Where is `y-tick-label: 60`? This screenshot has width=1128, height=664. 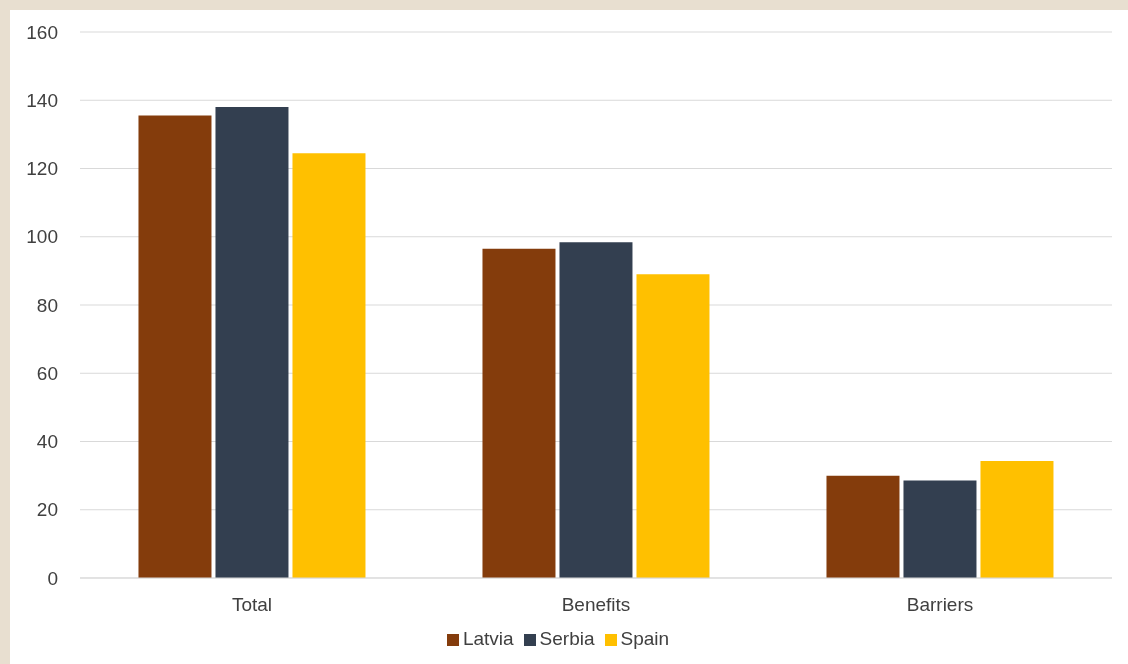 y-tick-label: 60 is located at coordinates (47, 373).